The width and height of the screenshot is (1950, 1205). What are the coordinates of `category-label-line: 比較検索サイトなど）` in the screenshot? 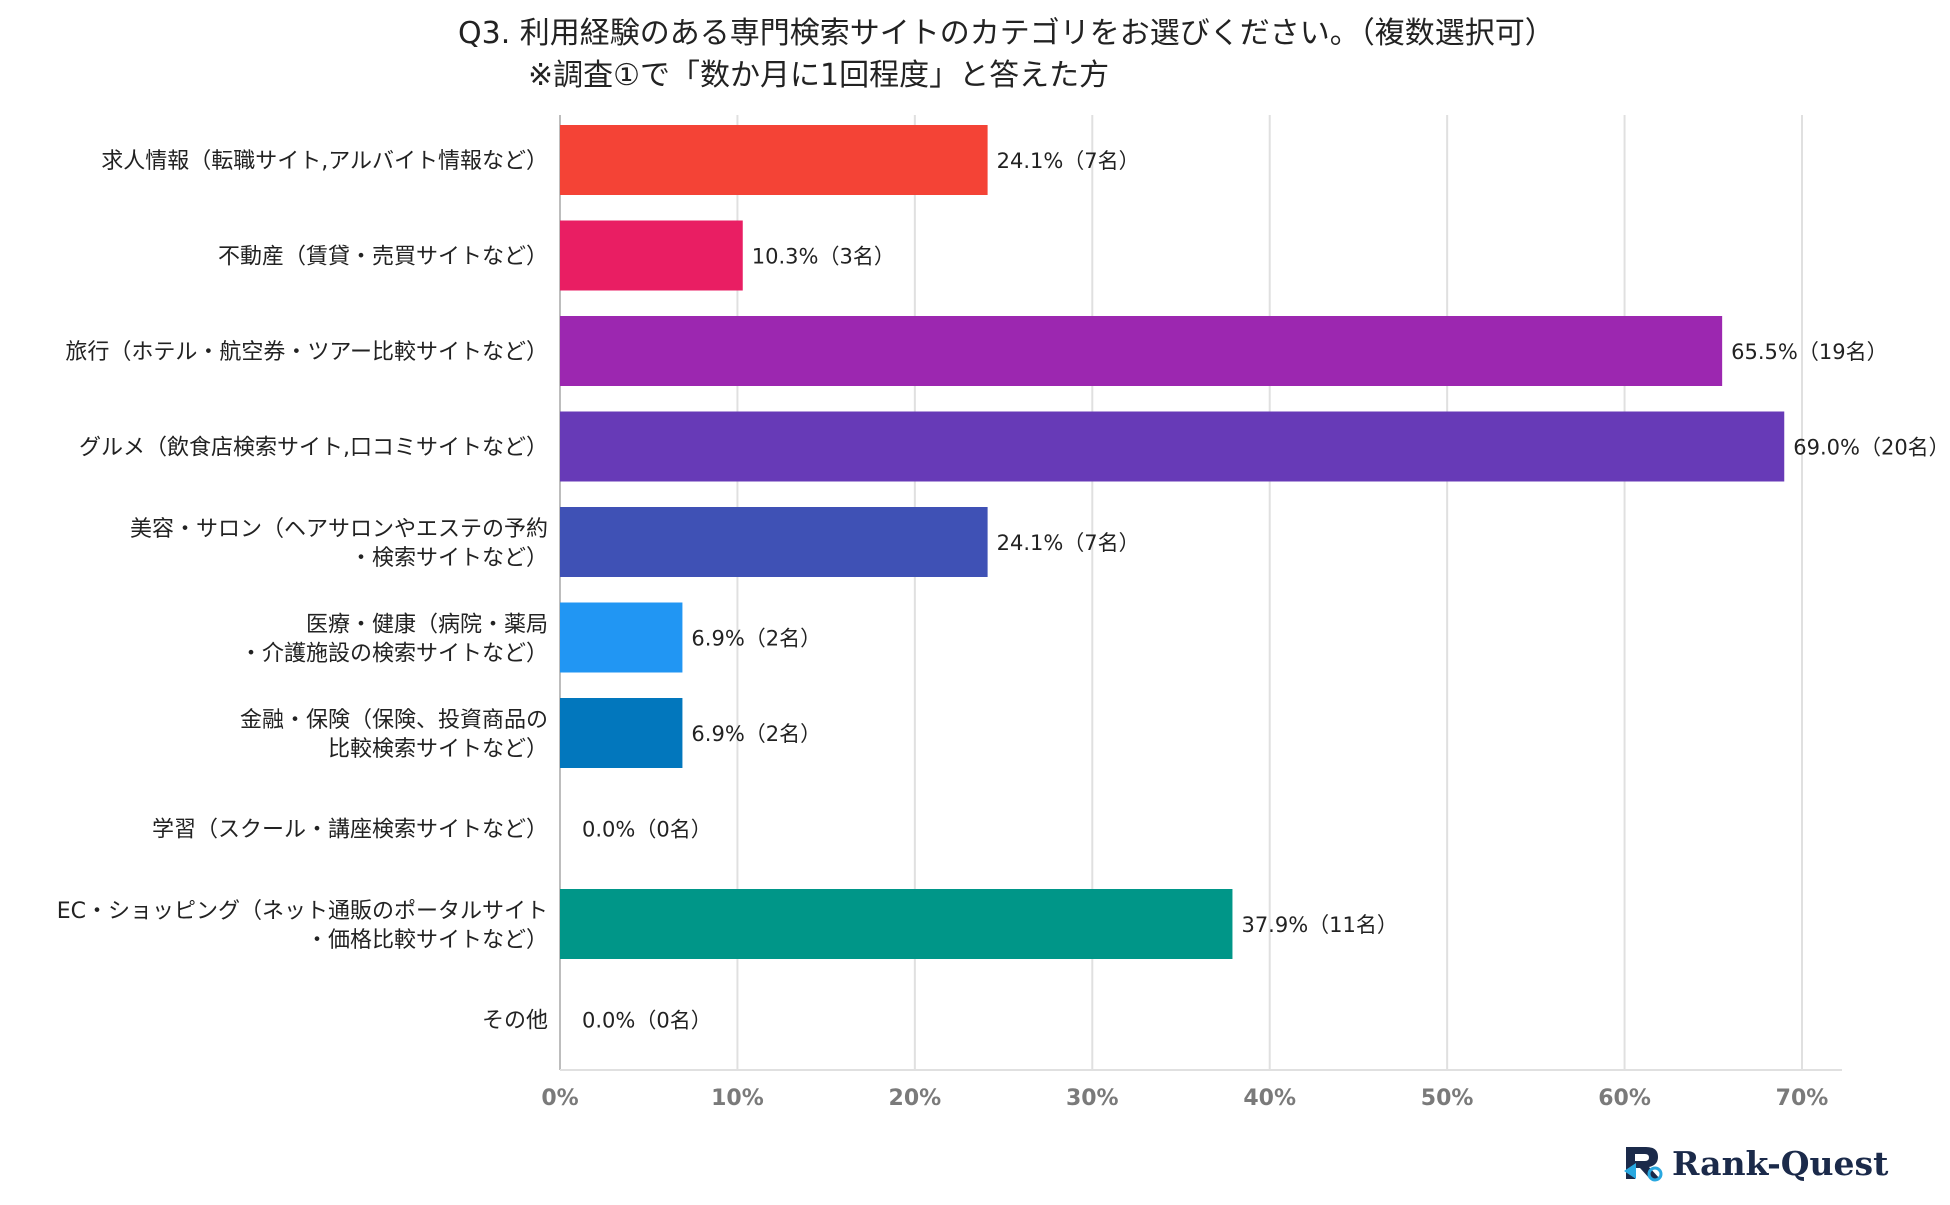 It's located at (438, 749).